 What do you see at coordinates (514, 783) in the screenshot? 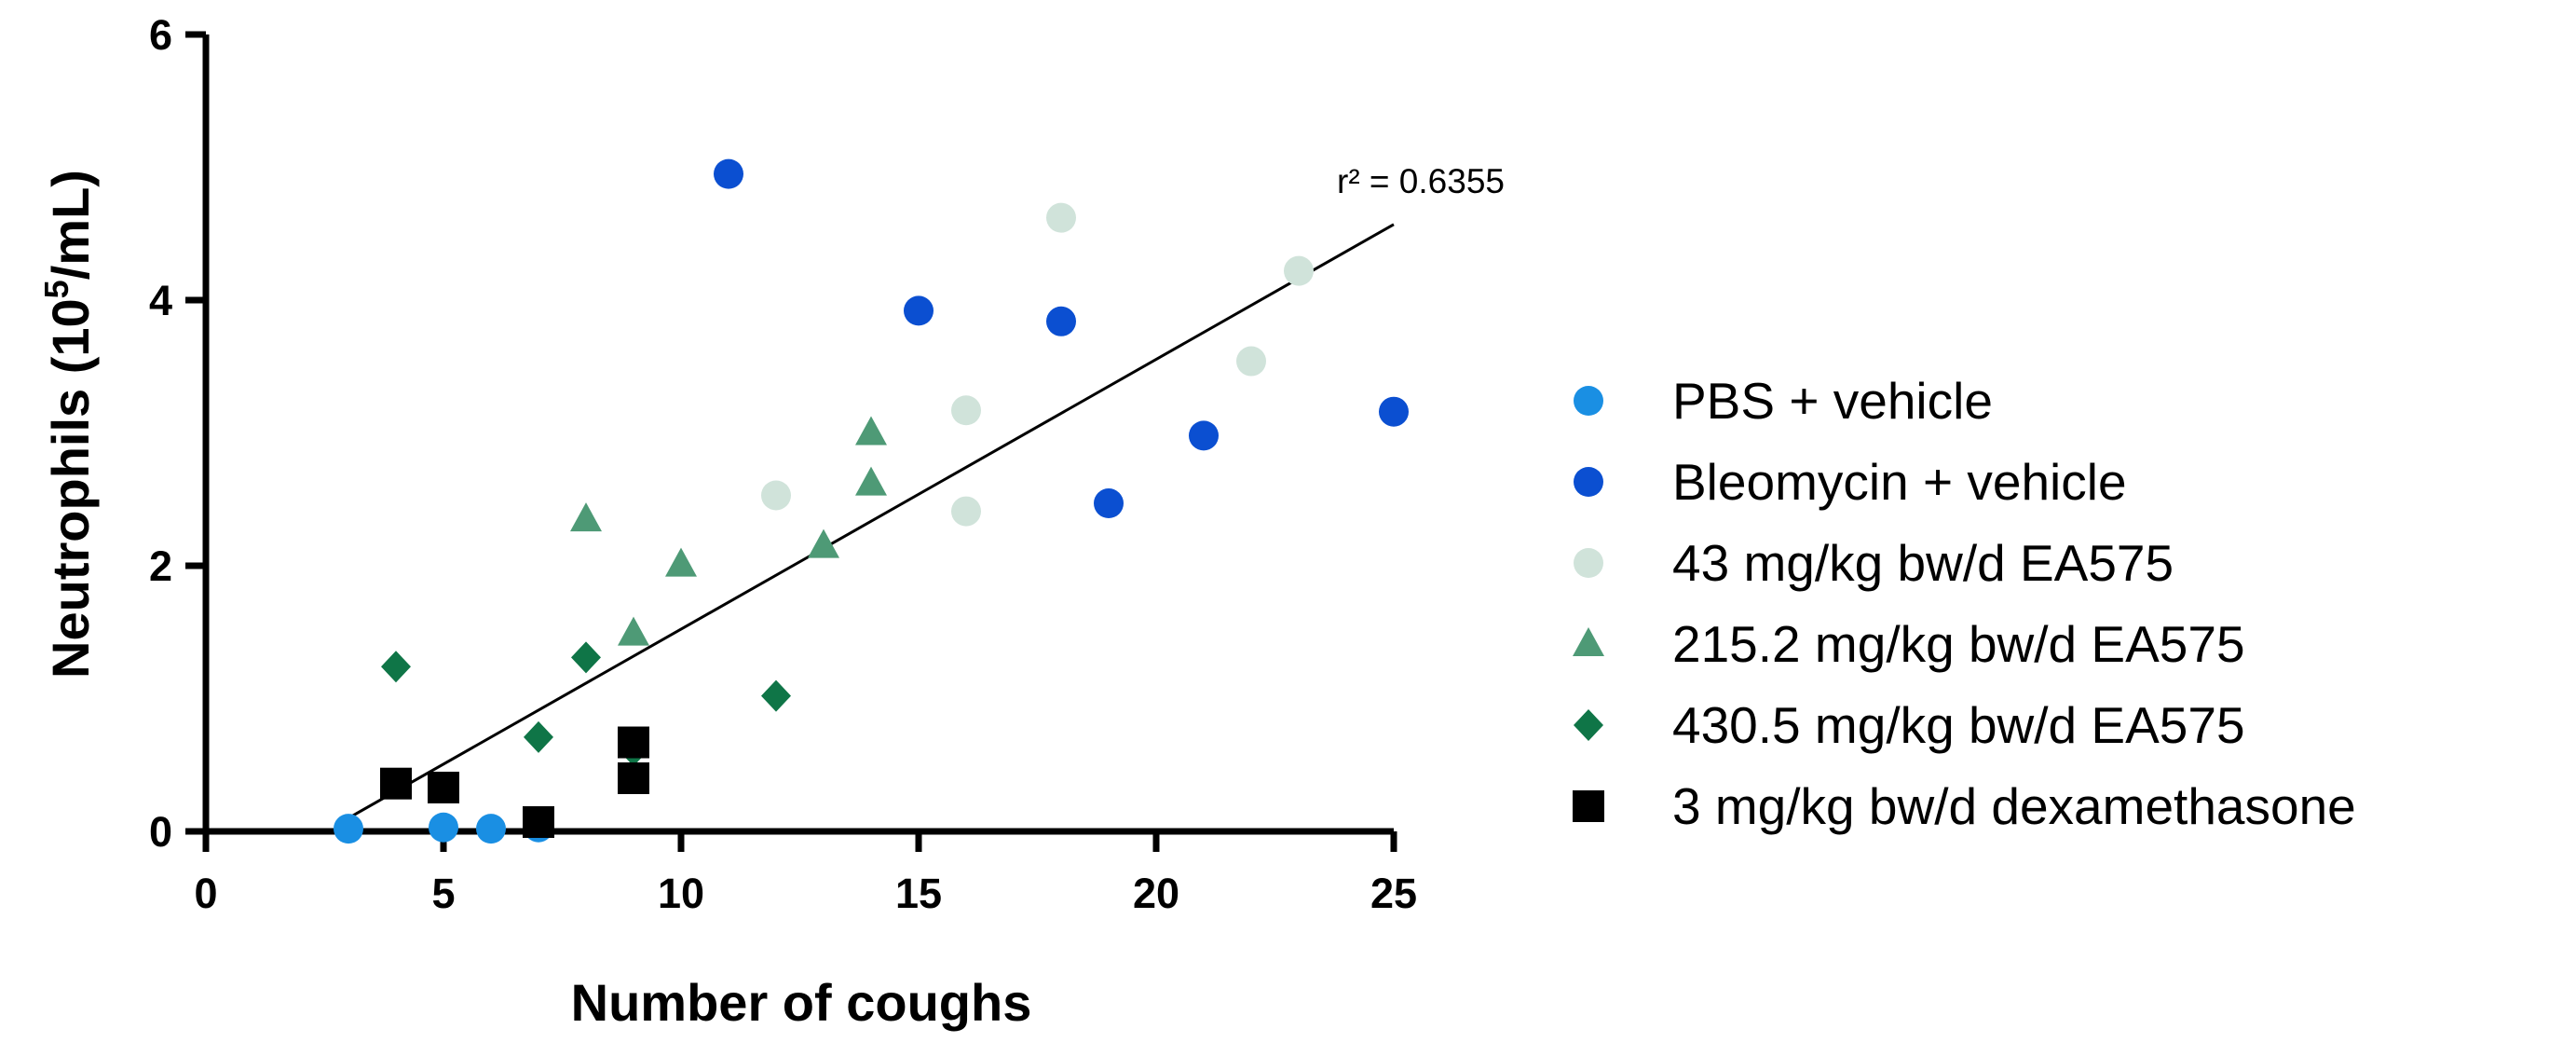
I see `series-6-points` at bounding box center [514, 783].